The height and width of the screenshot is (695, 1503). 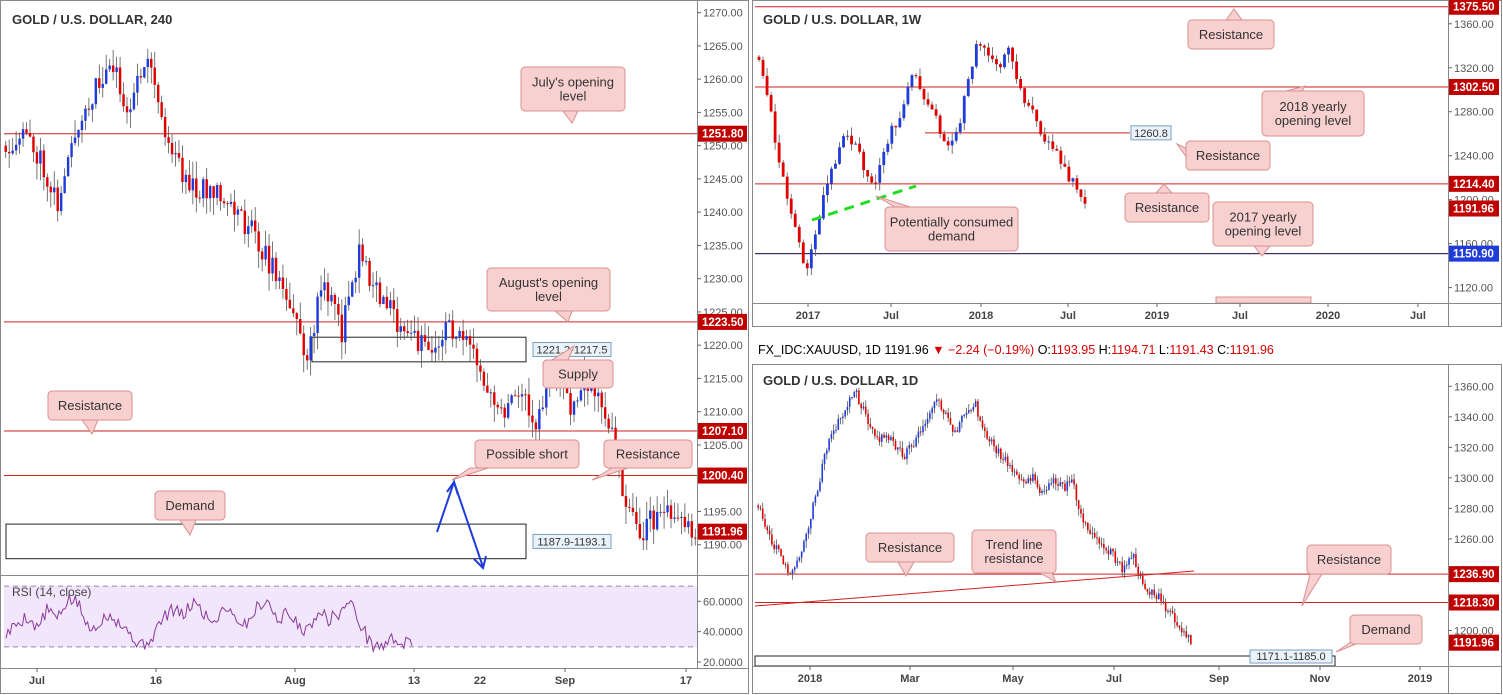 What do you see at coordinates (1474, 253) in the screenshot?
I see `weekly-level-price-tag: 1150.90` at bounding box center [1474, 253].